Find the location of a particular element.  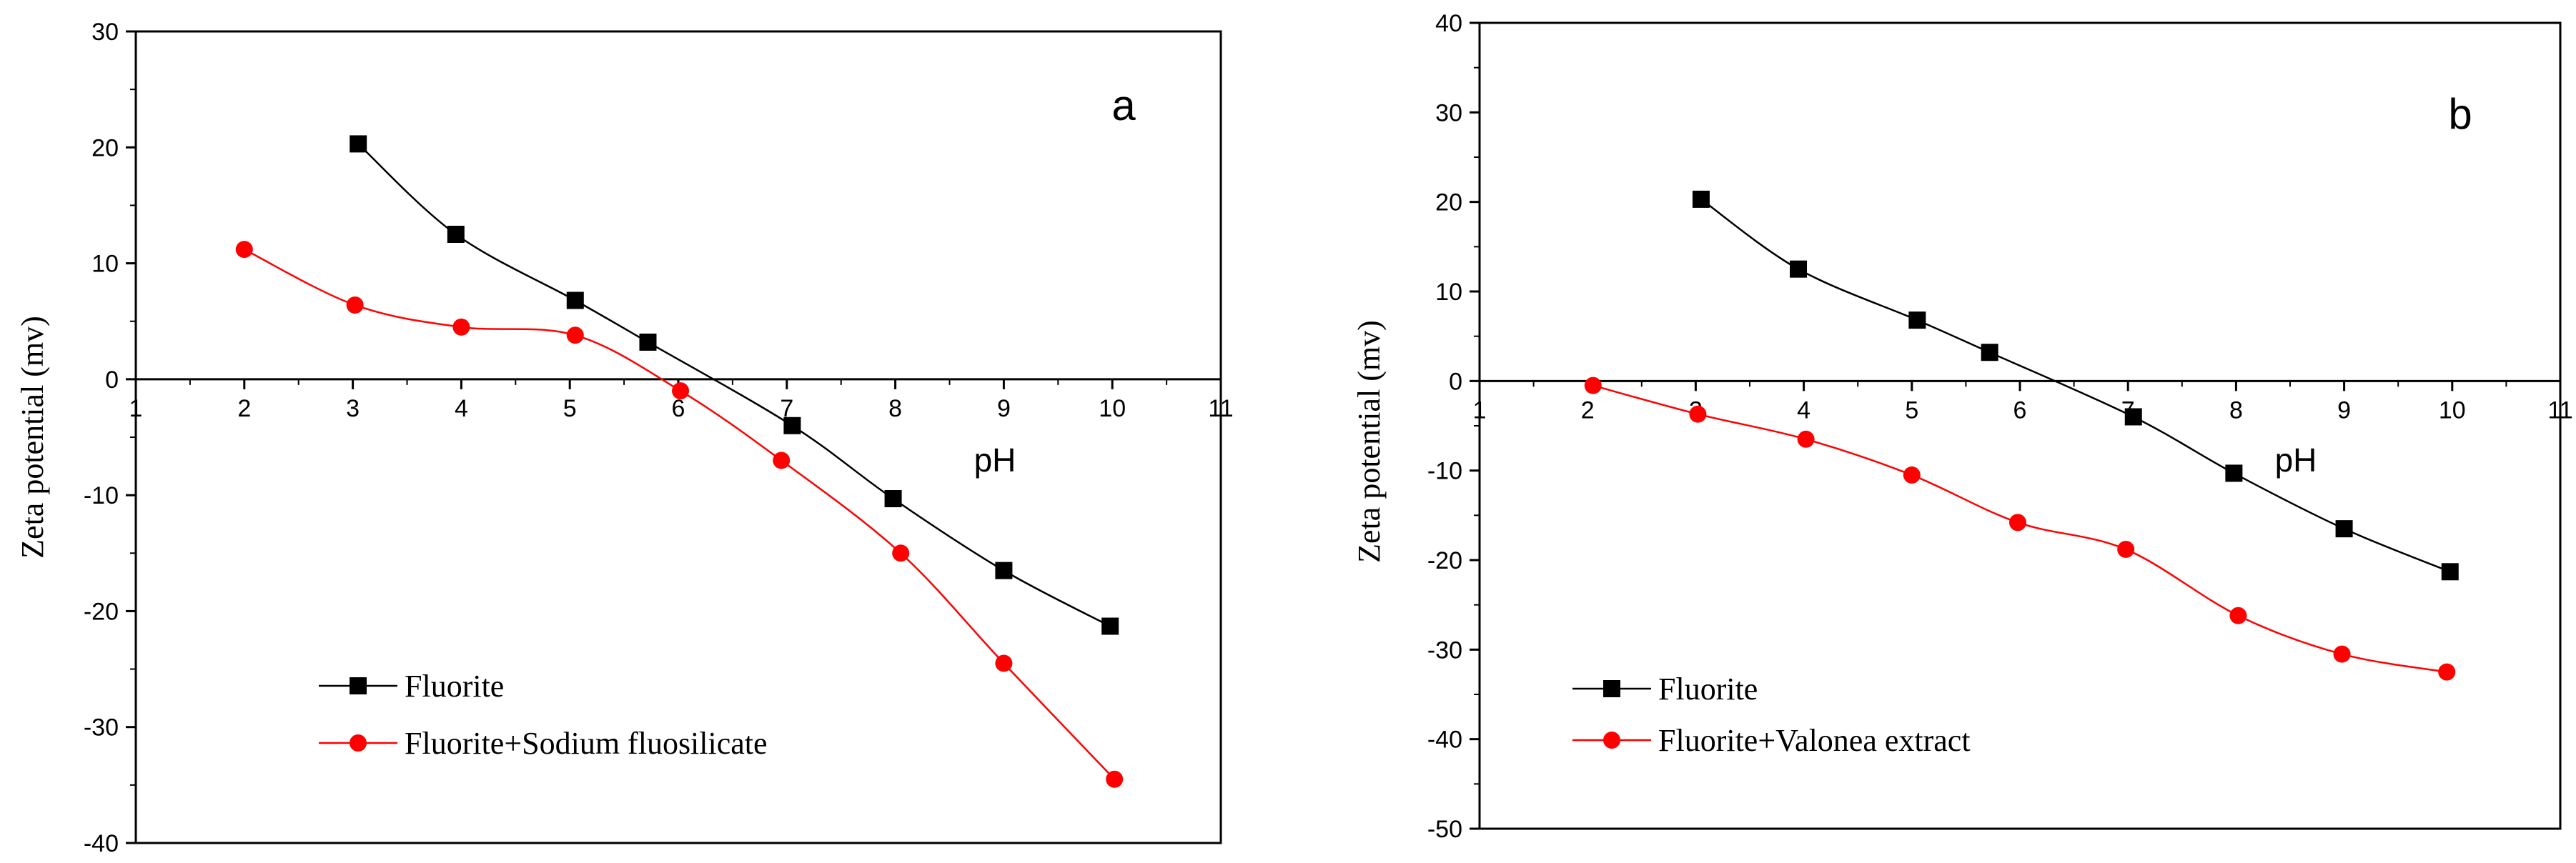

x-tick-label: 3 is located at coordinates (353, 408).